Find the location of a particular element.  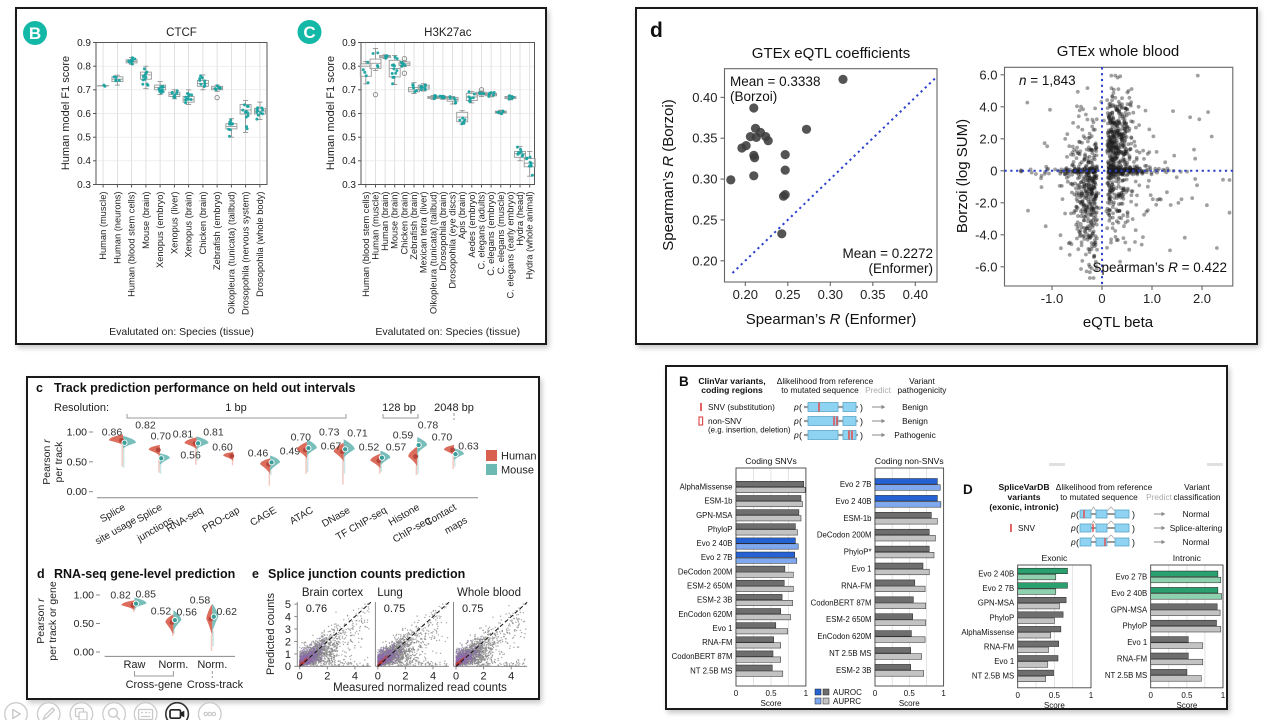

svg-text: Spearman’s R (Enformer) is located at coordinates (831, 319).